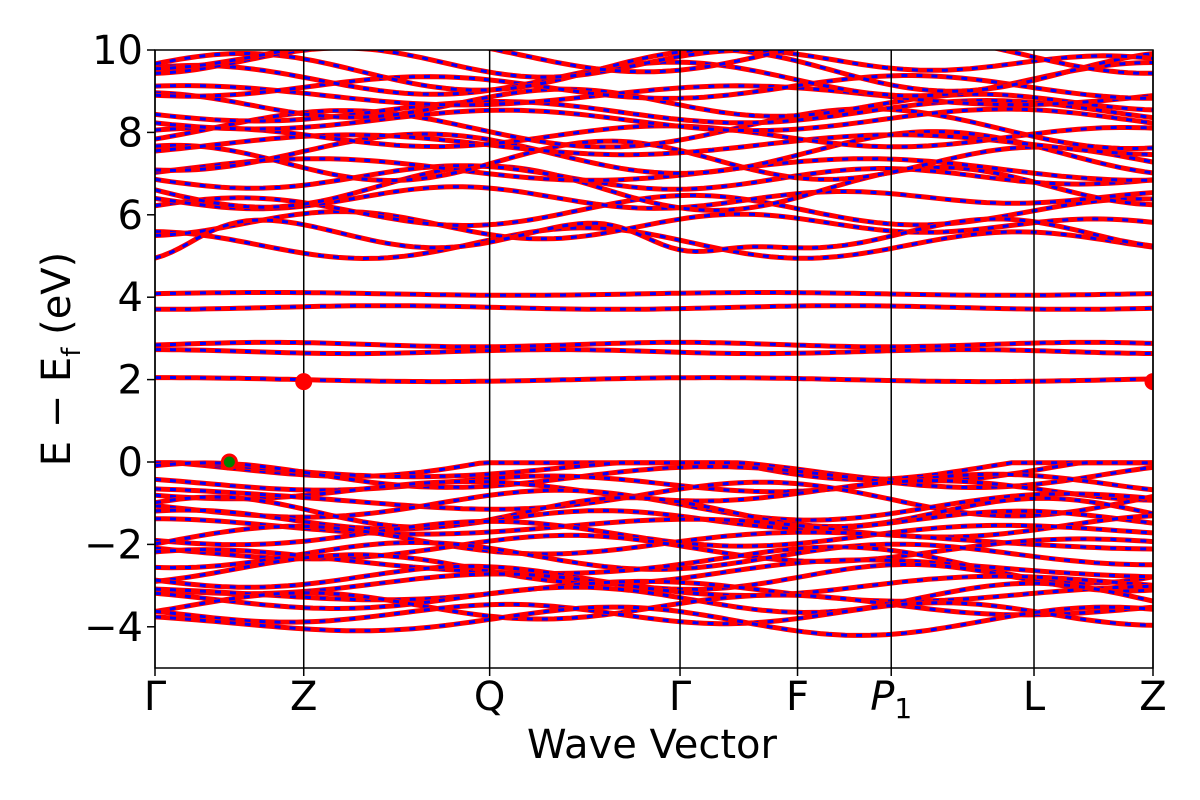 The height and width of the screenshot is (800, 1200). I want to click on x-tick-label: L, so click(1034, 697).